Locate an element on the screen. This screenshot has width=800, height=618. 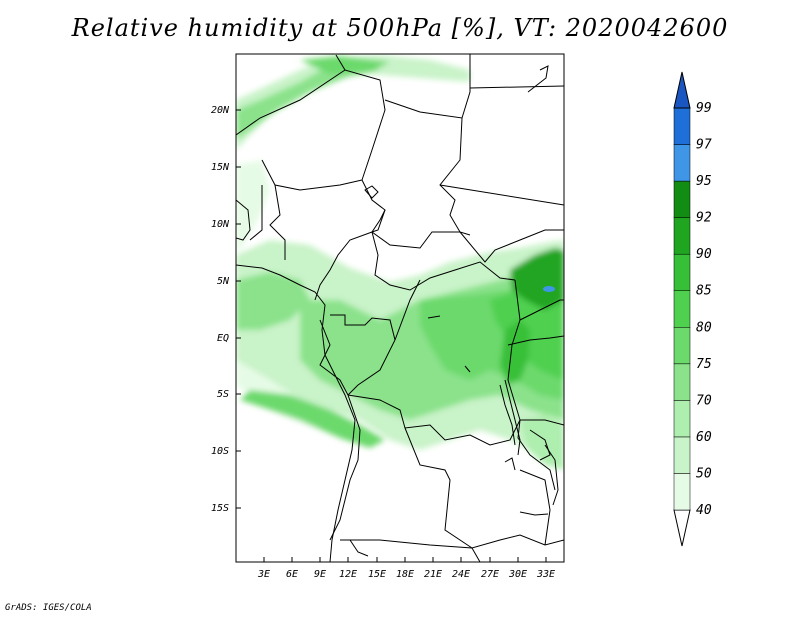
lat-label: 10S is located at coordinates (220, 451).